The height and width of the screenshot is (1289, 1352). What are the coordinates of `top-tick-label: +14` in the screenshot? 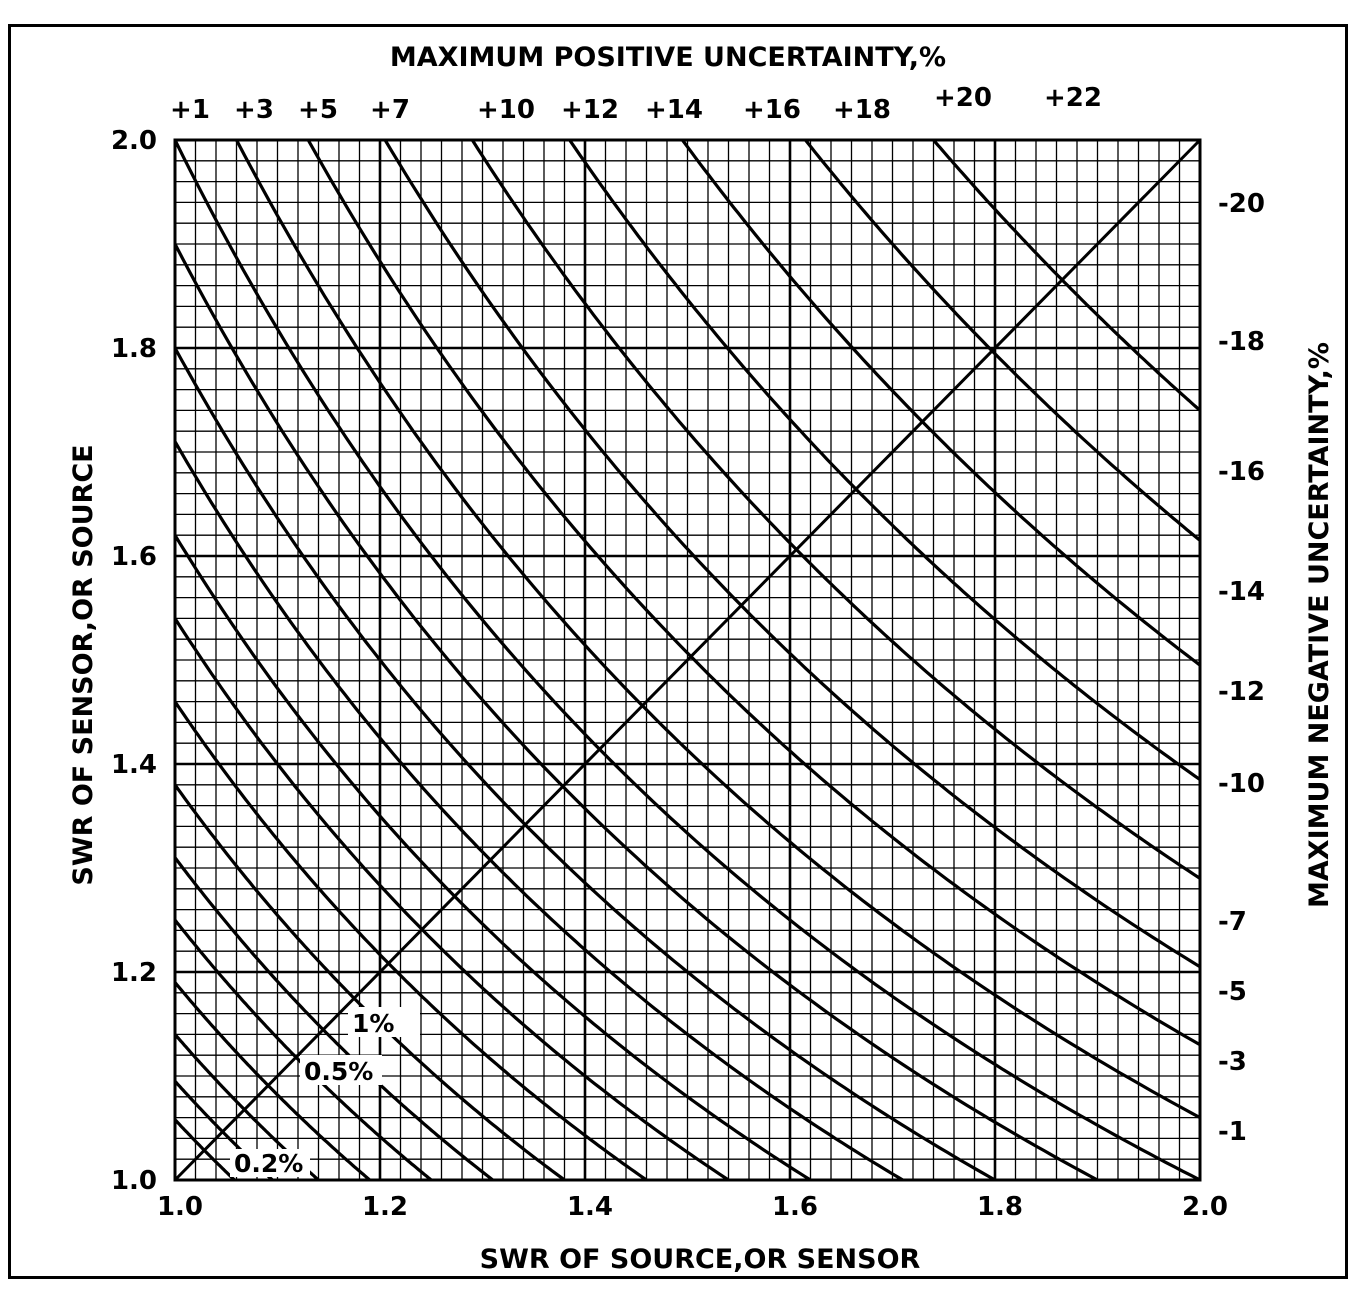 It's located at (674, 110).